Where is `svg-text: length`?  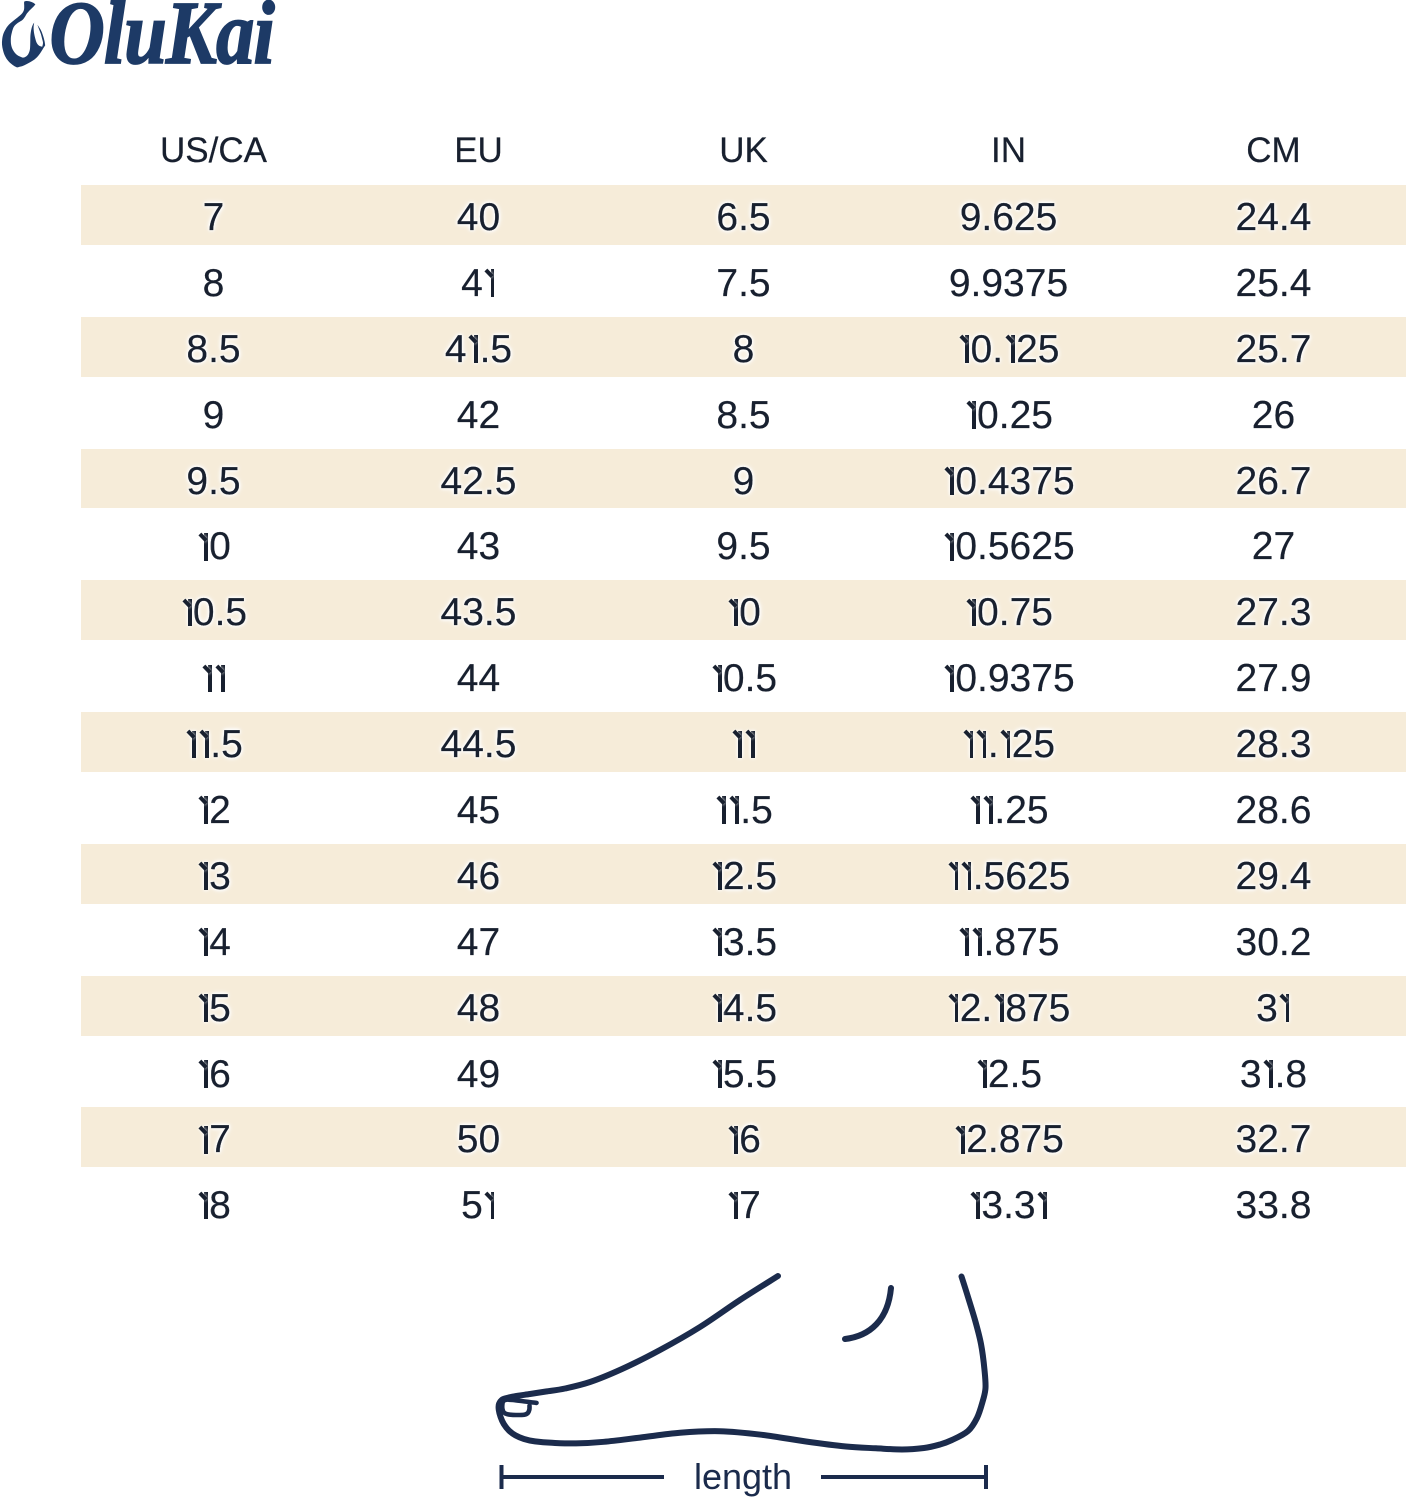
svg-text: length is located at coordinates (743, 1476).